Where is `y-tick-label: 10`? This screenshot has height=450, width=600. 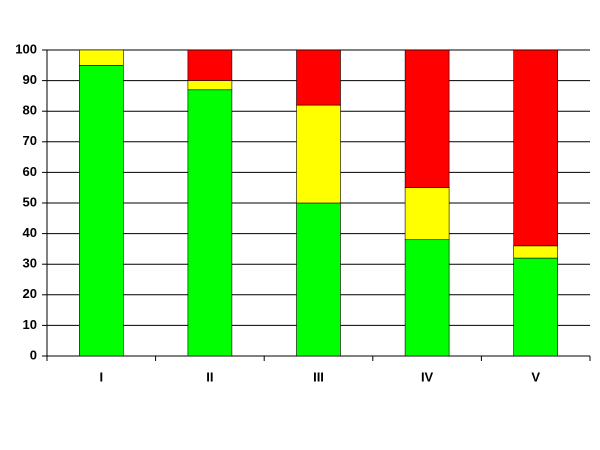
y-tick-label: 10 is located at coordinates (30, 324).